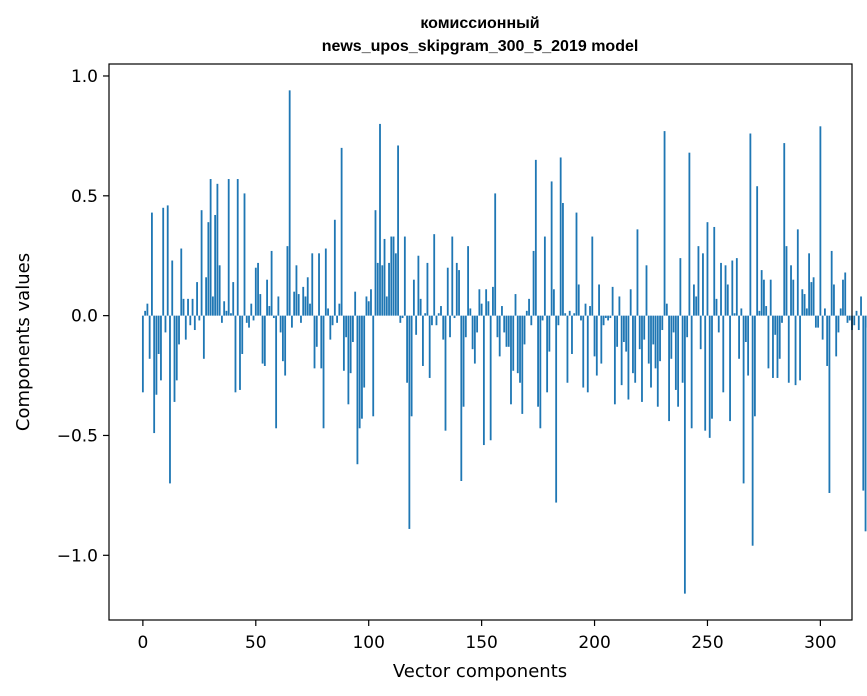 This screenshot has width=867, height=696. I want to click on y-axis-label: Components values, so click(23, 342).